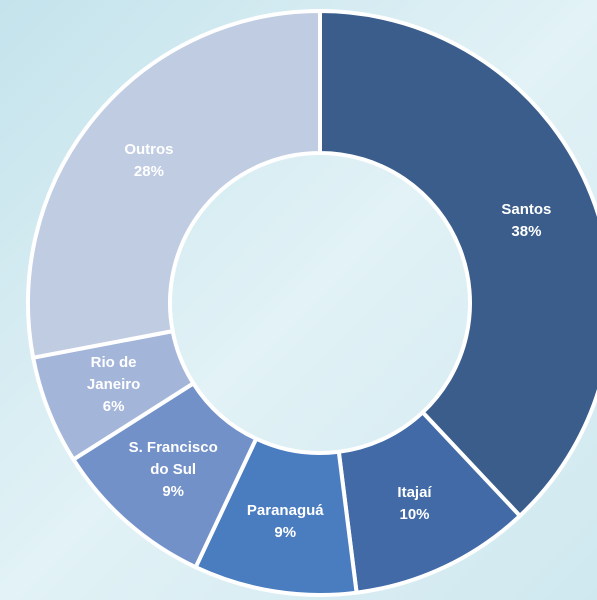  What do you see at coordinates (149, 150) in the screenshot?
I see `slice-name: Outros` at bounding box center [149, 150].